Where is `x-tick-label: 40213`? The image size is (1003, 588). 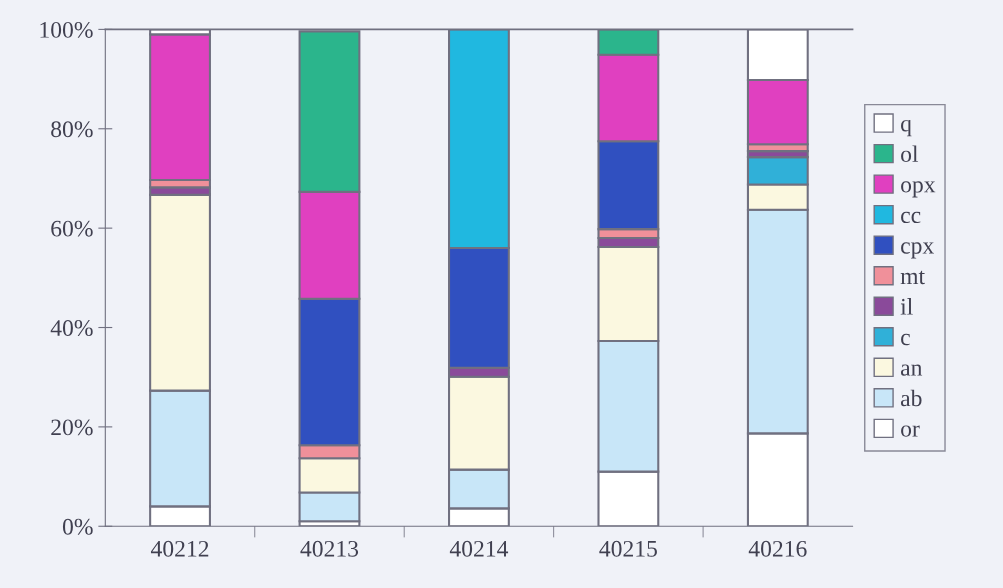 x-tick-label: 40213 is located at coordinates (329, 548).